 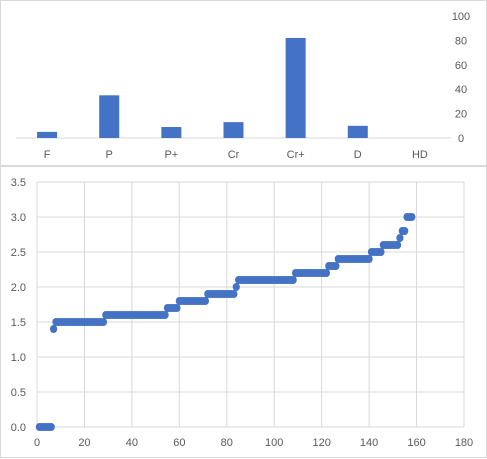 I want to click on x-tick-label: 140, so click(x=369, y=443).